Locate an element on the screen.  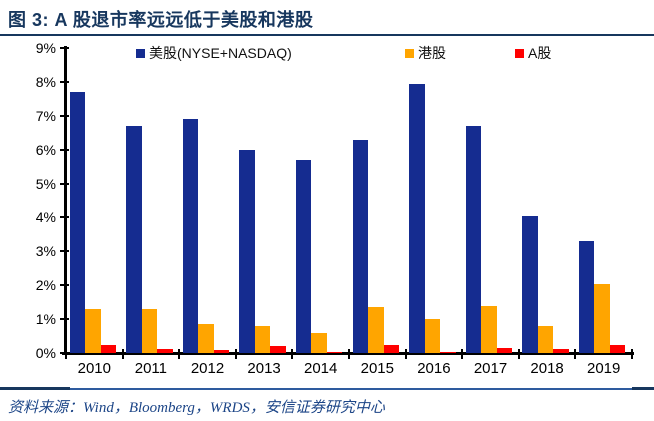
legend-label-a: A股 is located at coordinates (540, 53).